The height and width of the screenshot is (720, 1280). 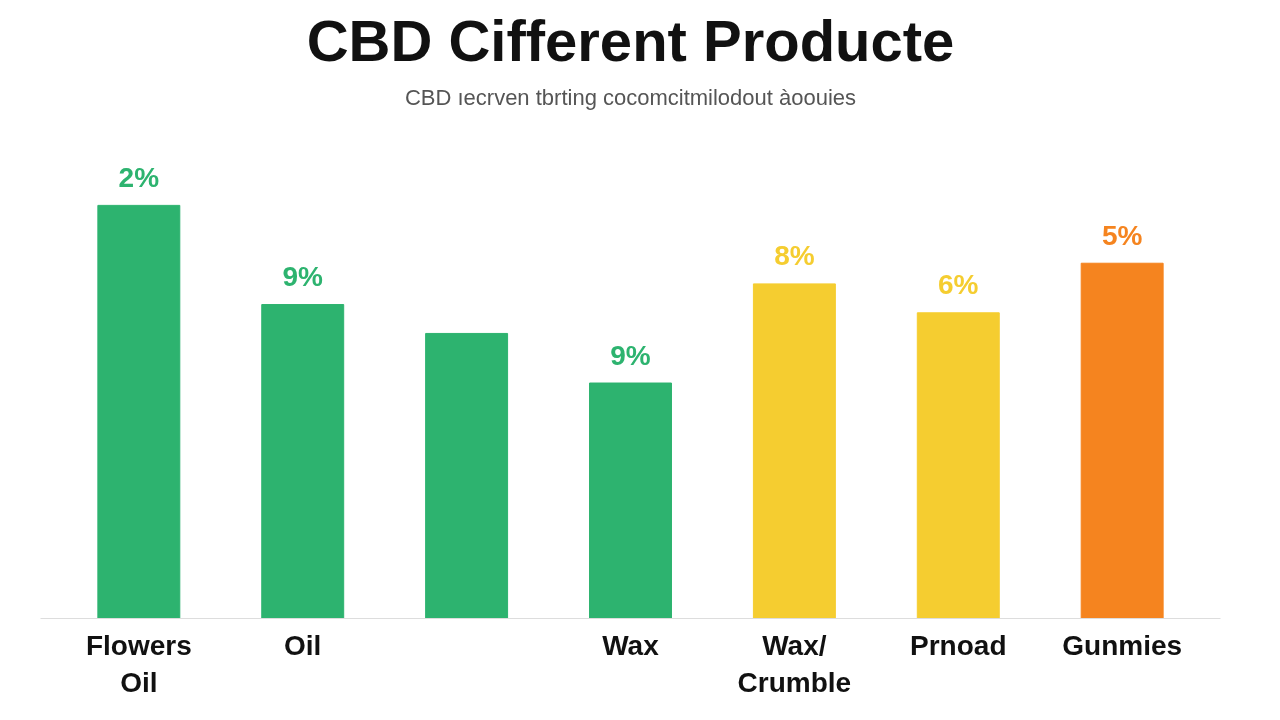 I want to click on annotation: 8%, so click(x=794, y=256).